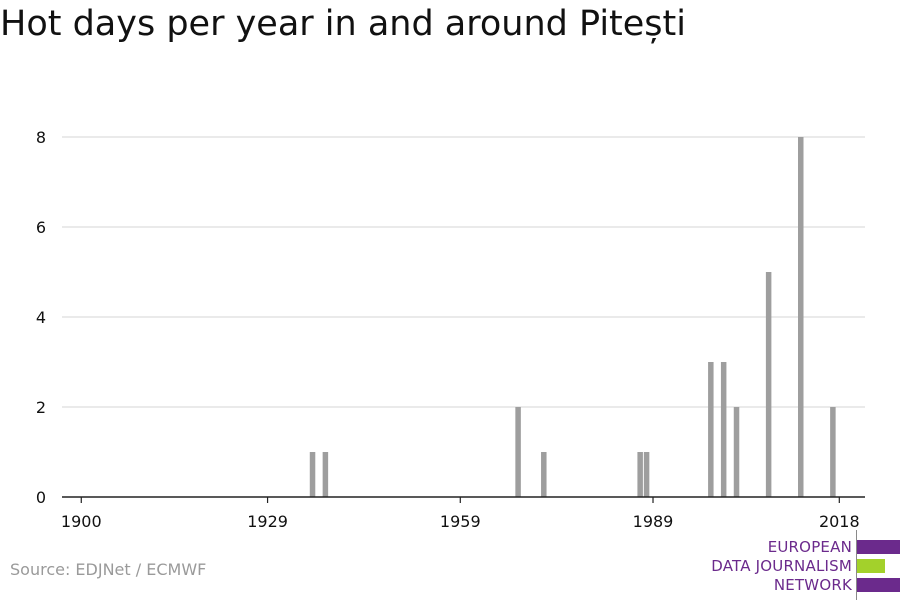 This screenshot has width=900, height=600. I want to click on bar-1998, so click(711, 429).